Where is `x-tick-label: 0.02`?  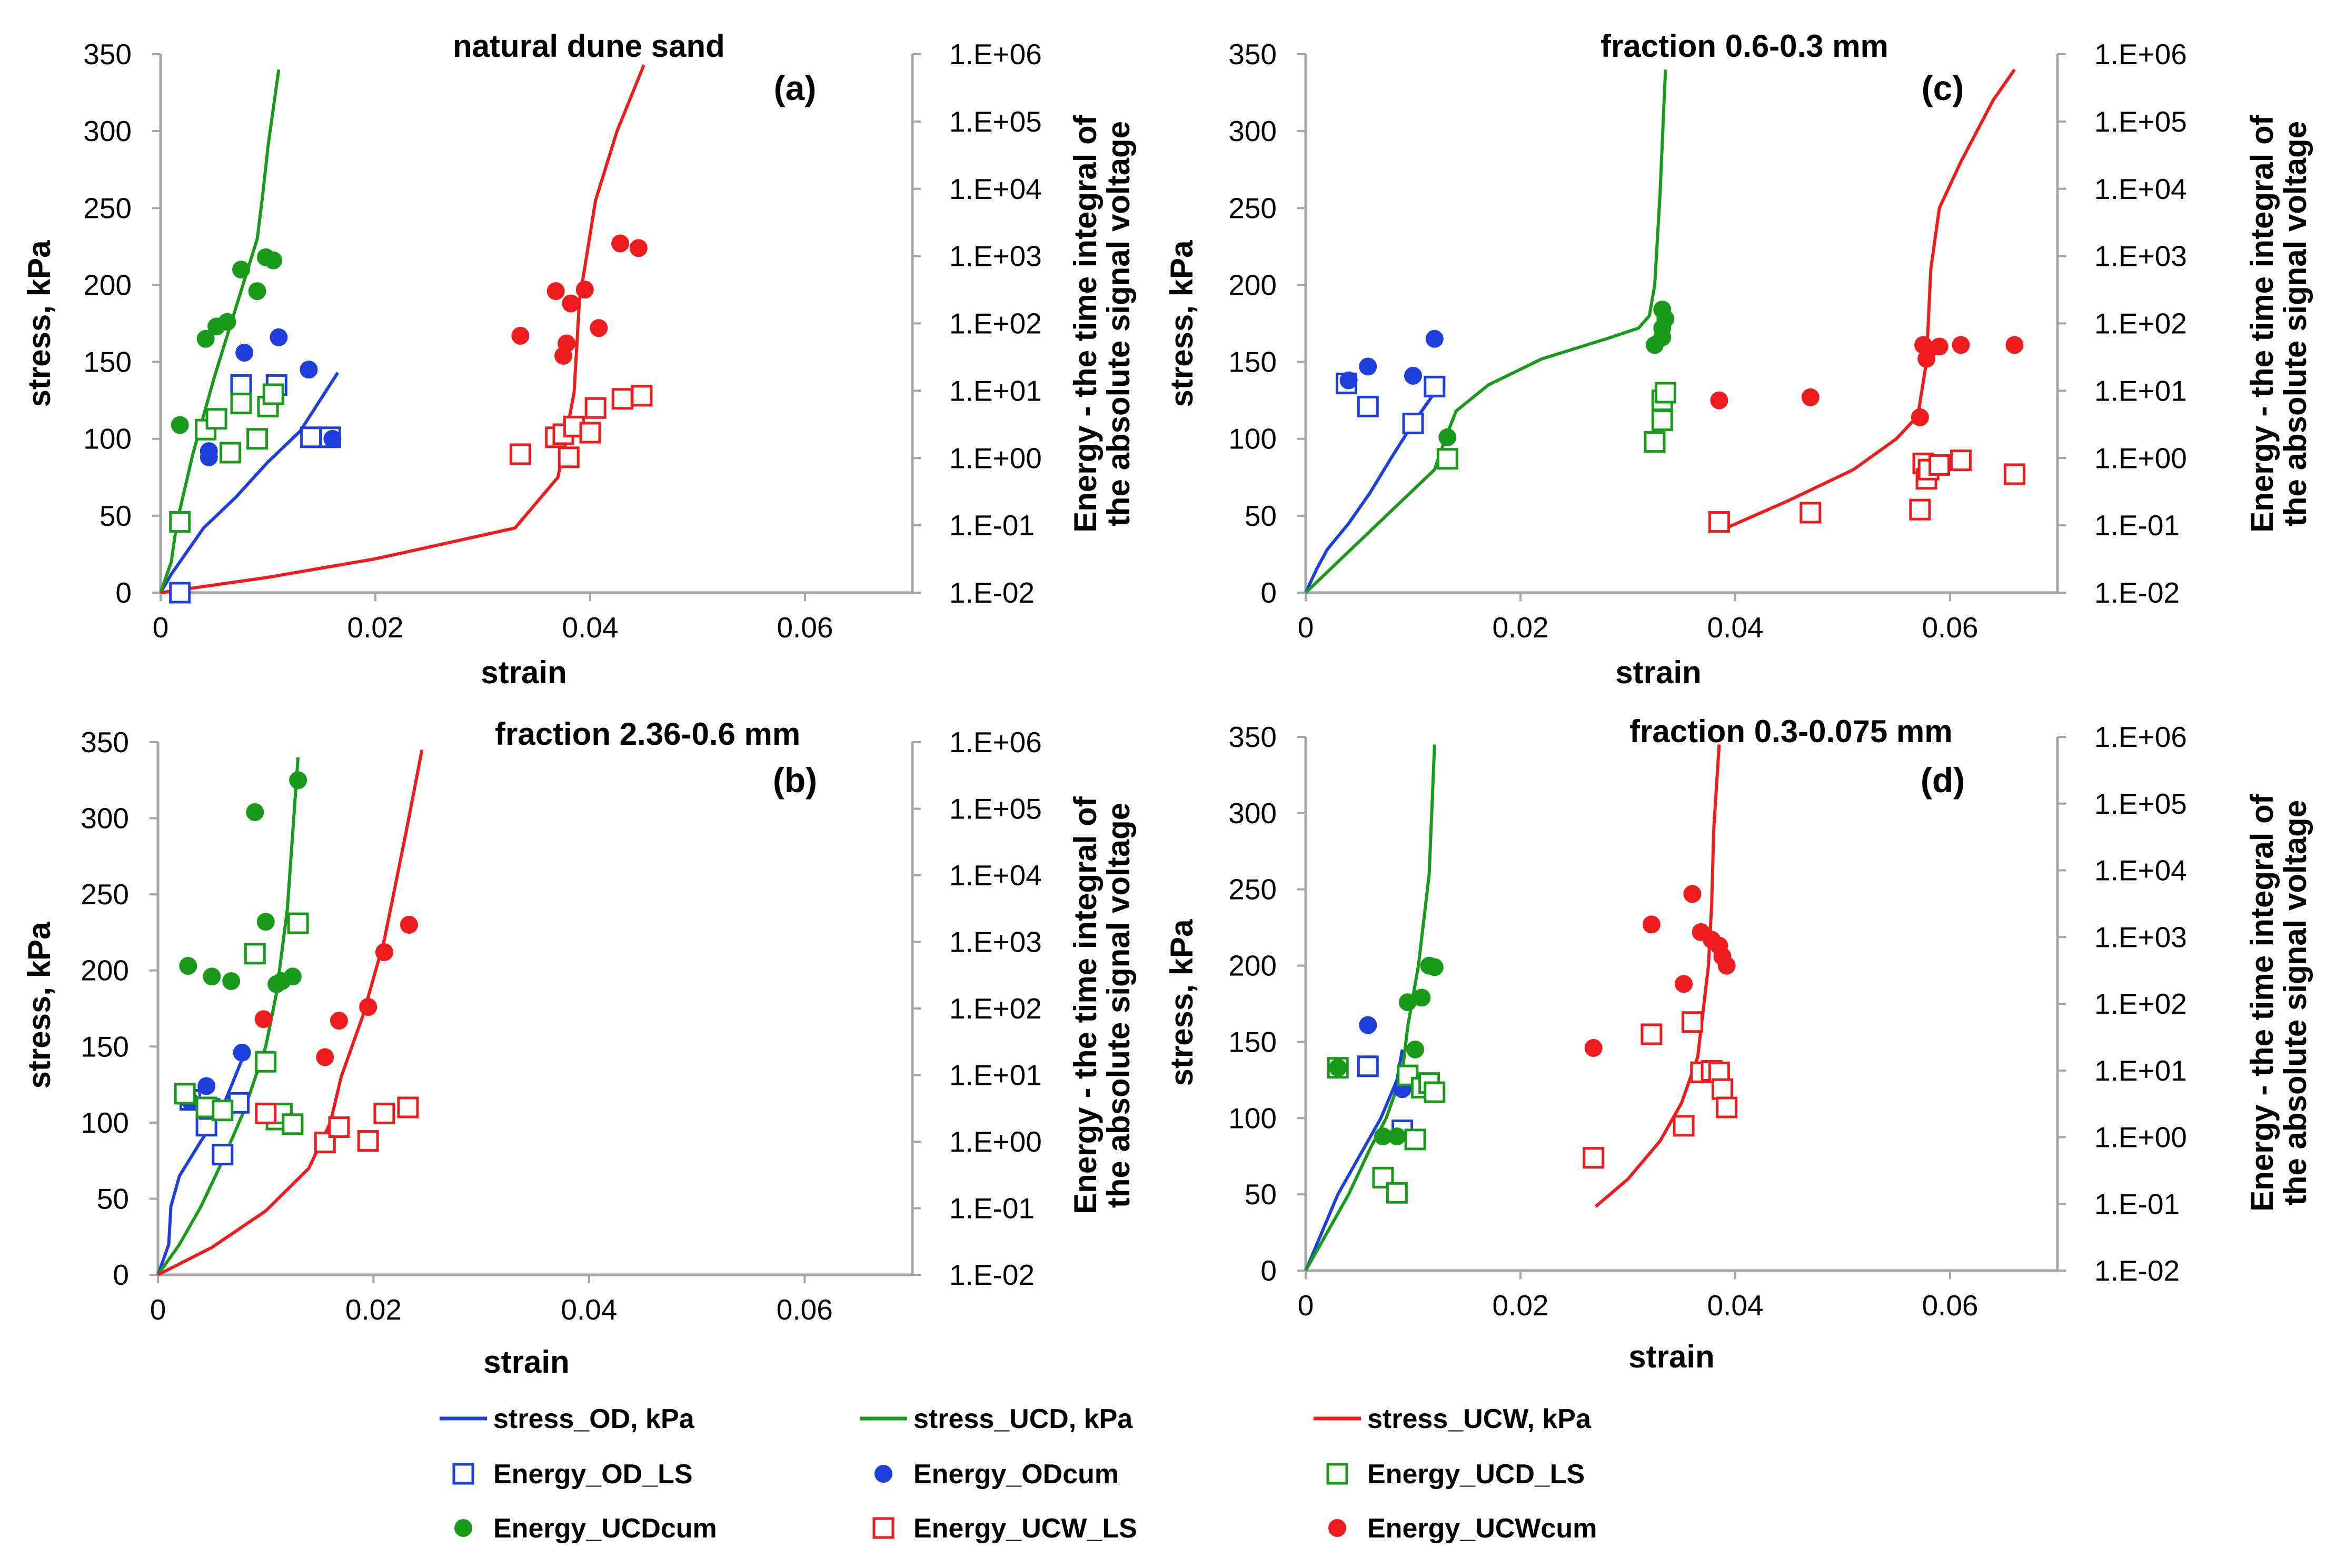 x-tick-label: 0.02 is located at coordinates (1520, 627).